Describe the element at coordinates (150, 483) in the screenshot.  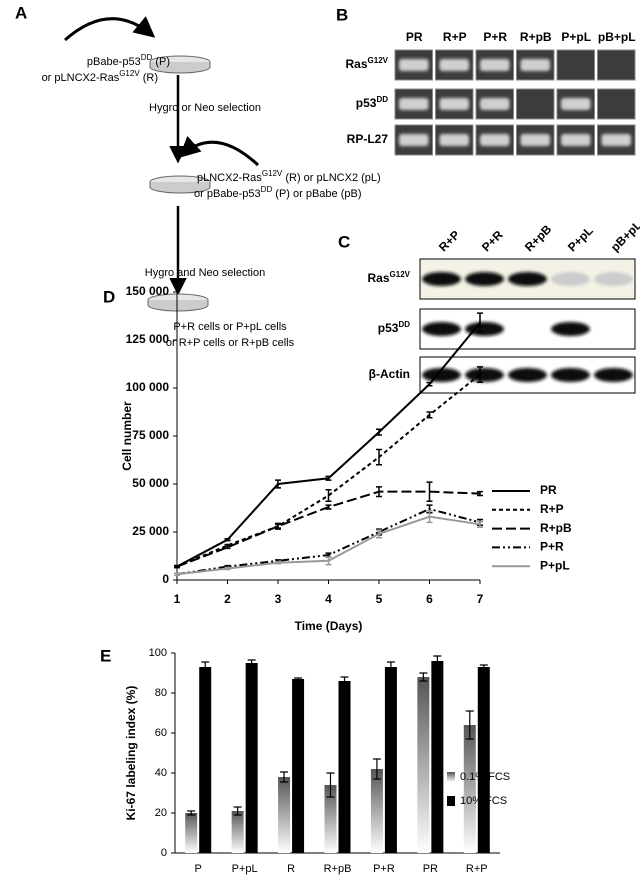
I see `y-tick-label: 50 000` at that location.